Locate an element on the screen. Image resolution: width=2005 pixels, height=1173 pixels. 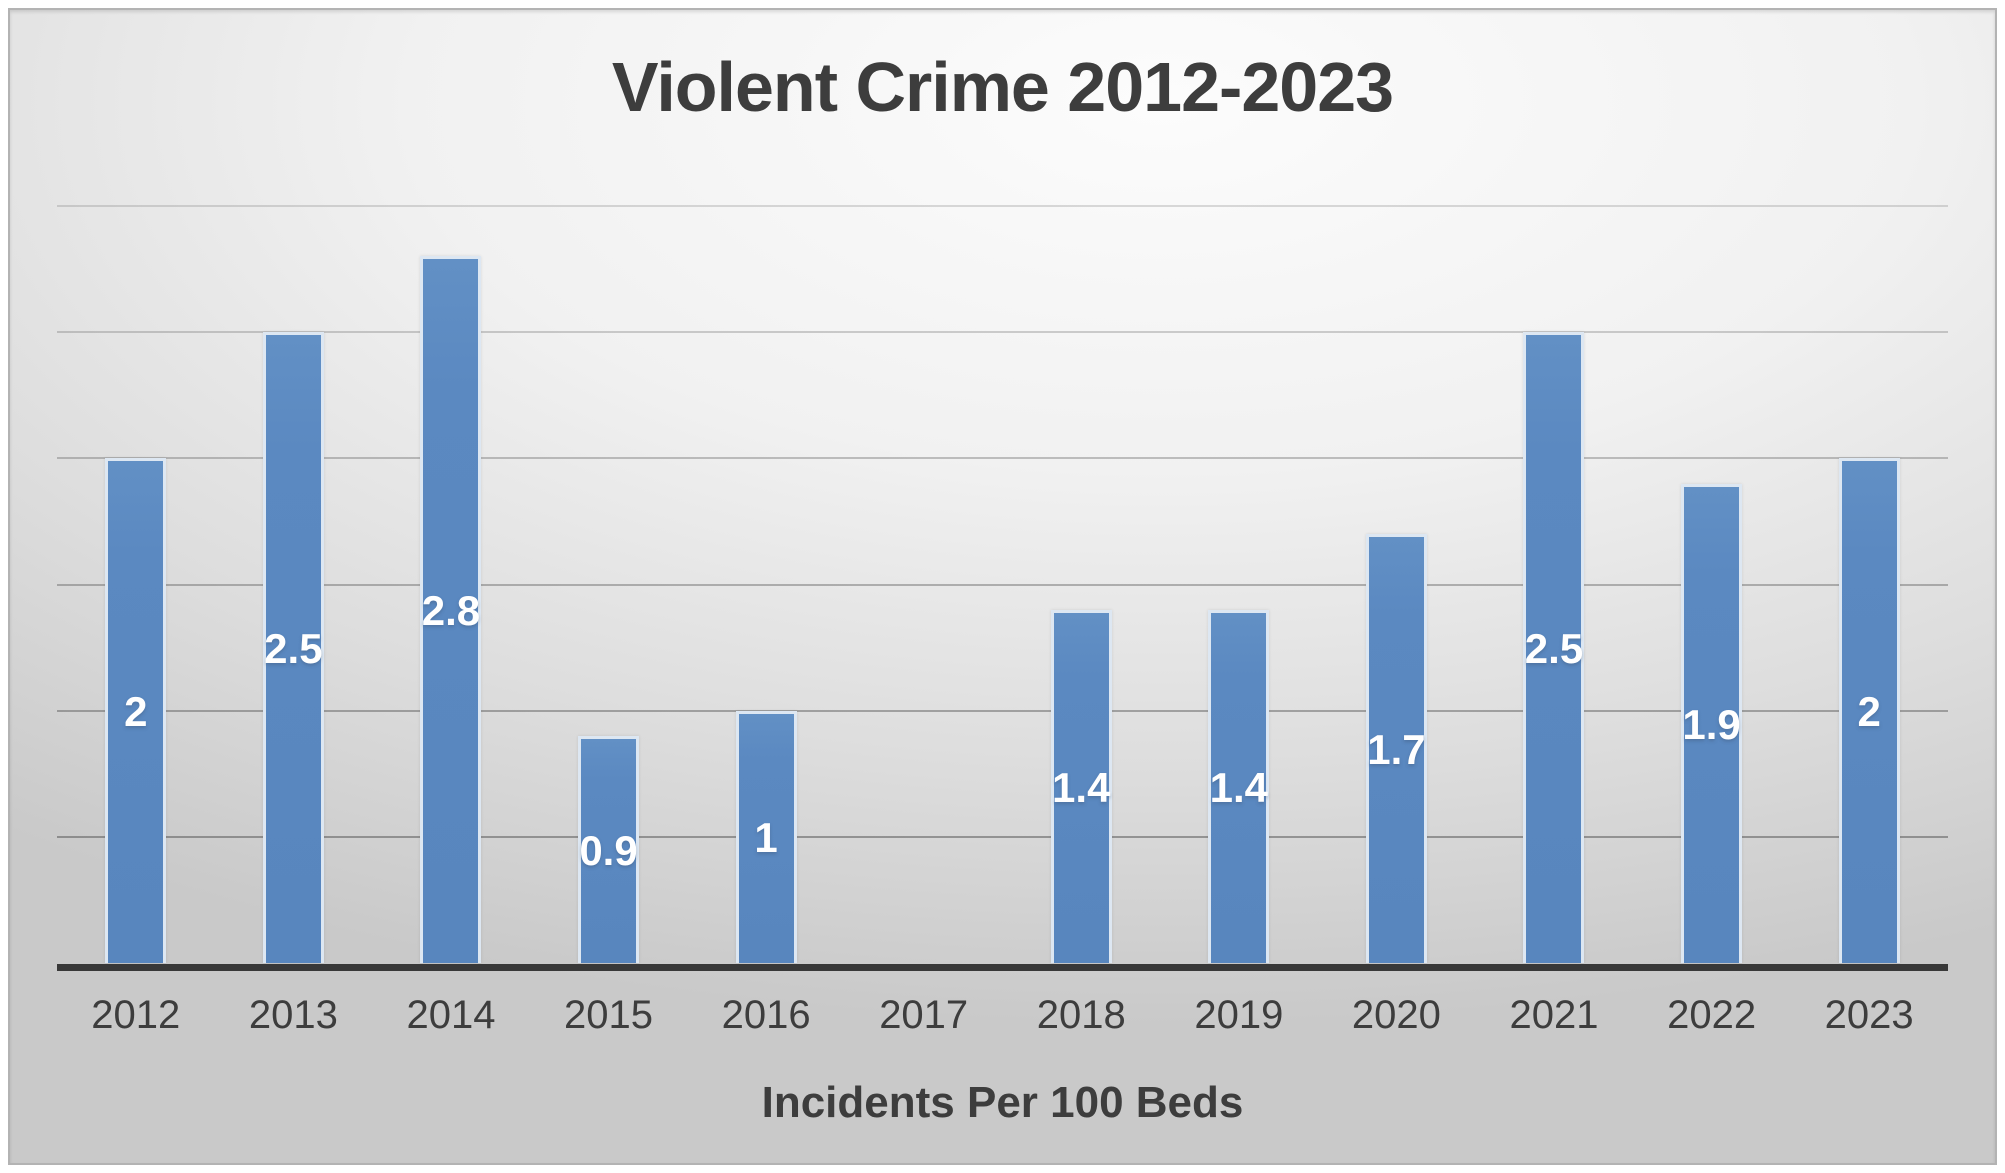
x-axis-tick-label: 2017 is located at coordinates (924, 1014).